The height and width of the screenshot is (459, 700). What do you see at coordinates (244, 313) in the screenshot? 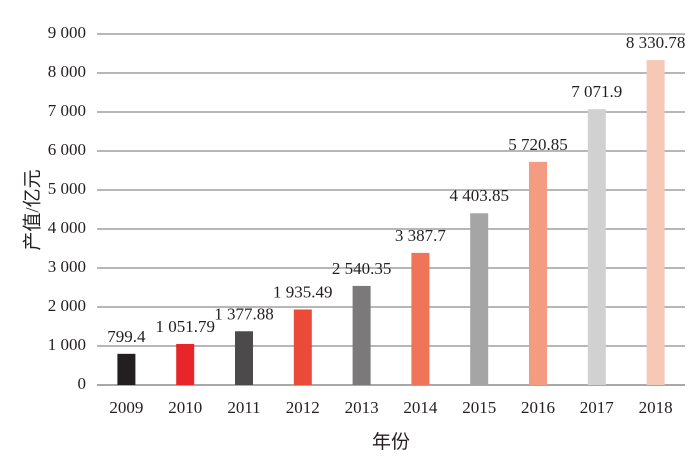
I see `data-label-2011: 1 377.88` at bounding box center [244, 313].